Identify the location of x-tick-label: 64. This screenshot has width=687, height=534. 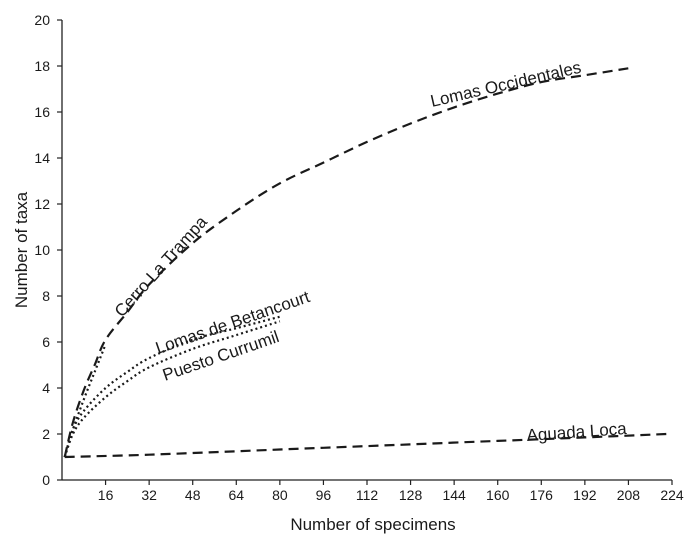
(236, 495).